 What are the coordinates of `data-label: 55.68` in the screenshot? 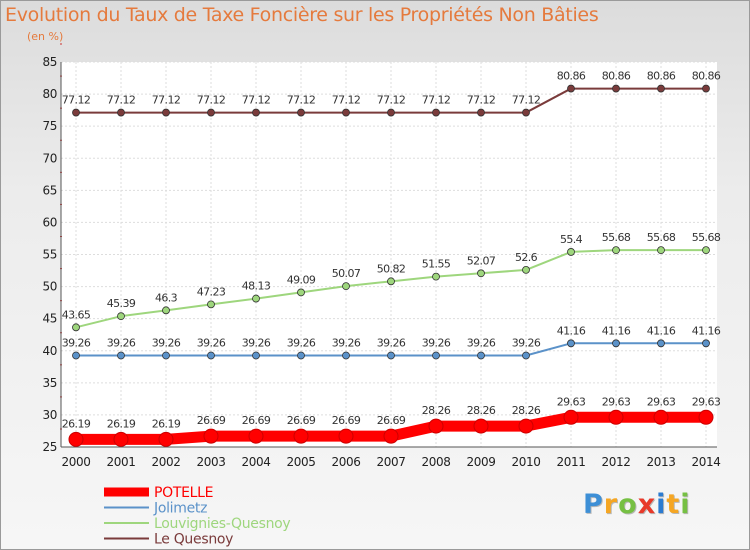 It's located at (661, 237).